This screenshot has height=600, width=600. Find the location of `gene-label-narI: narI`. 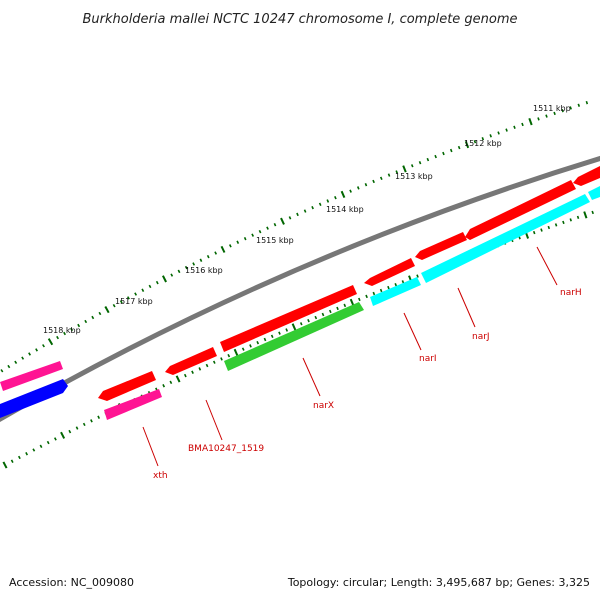

gene-label-narI: narI is located at coordinates (428, 359).